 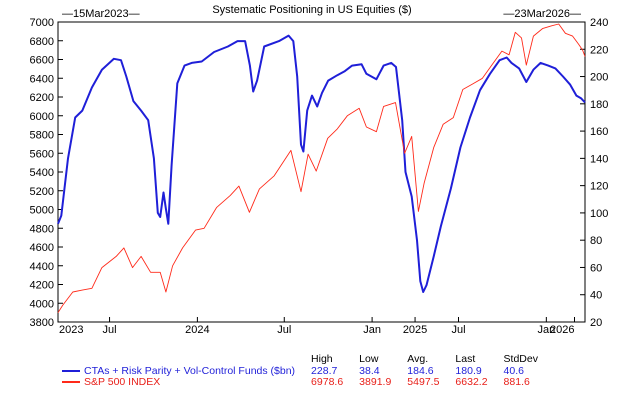 What do you see at coordinates (327, 382) in the screenshot?
I see `stat-spx-high: 6978.6` at bounding box center [327, 382].